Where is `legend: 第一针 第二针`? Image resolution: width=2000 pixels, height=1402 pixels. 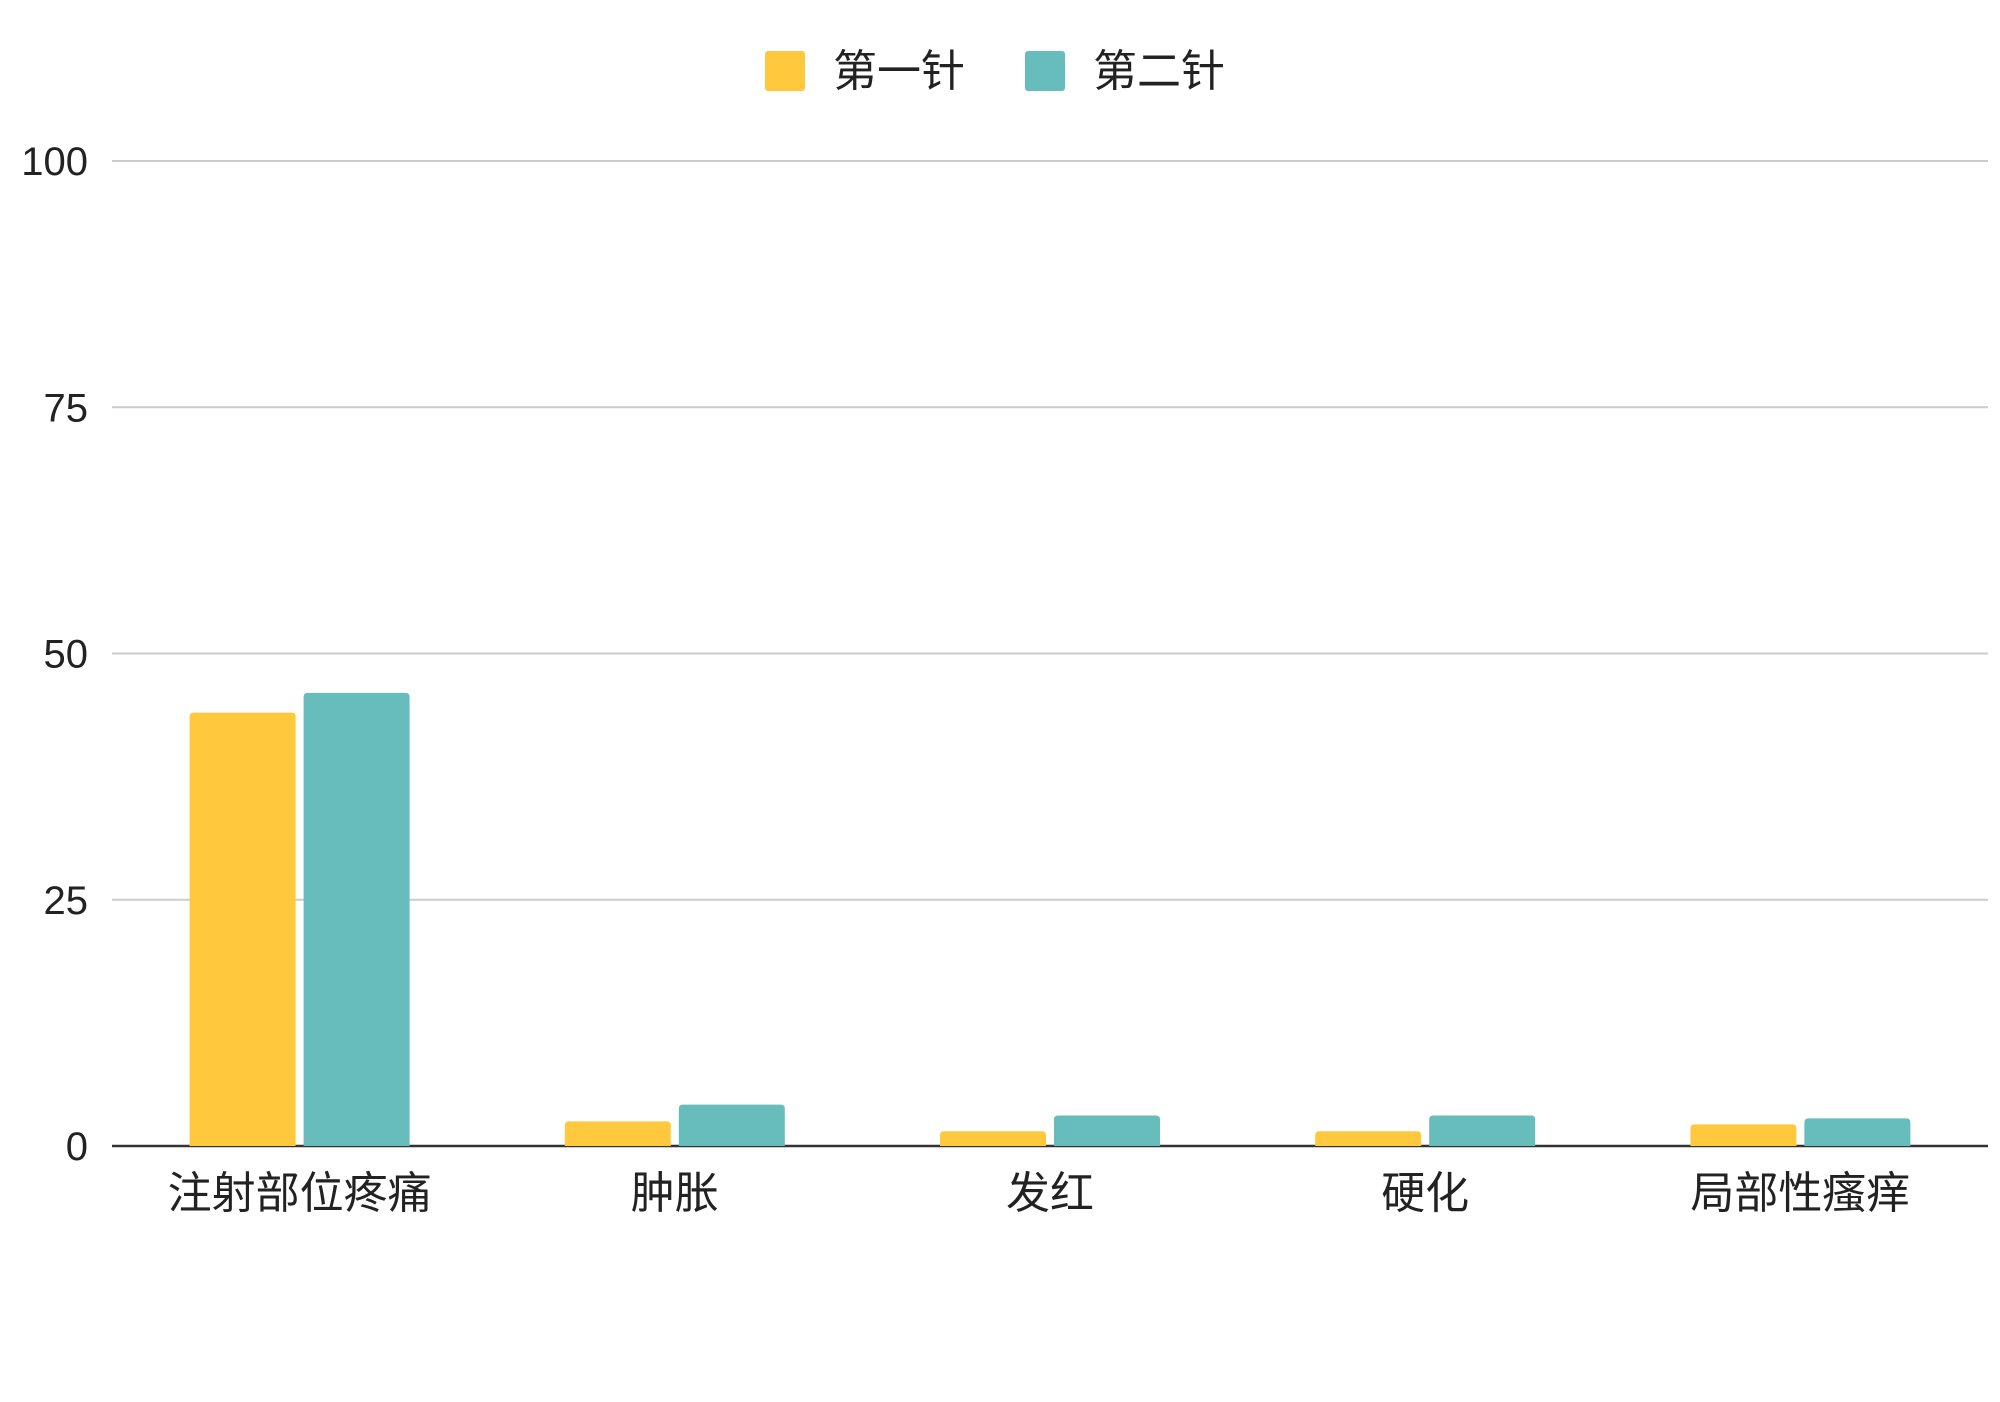
legend: 第一针 第二针 is located at coordinates (995, 71).